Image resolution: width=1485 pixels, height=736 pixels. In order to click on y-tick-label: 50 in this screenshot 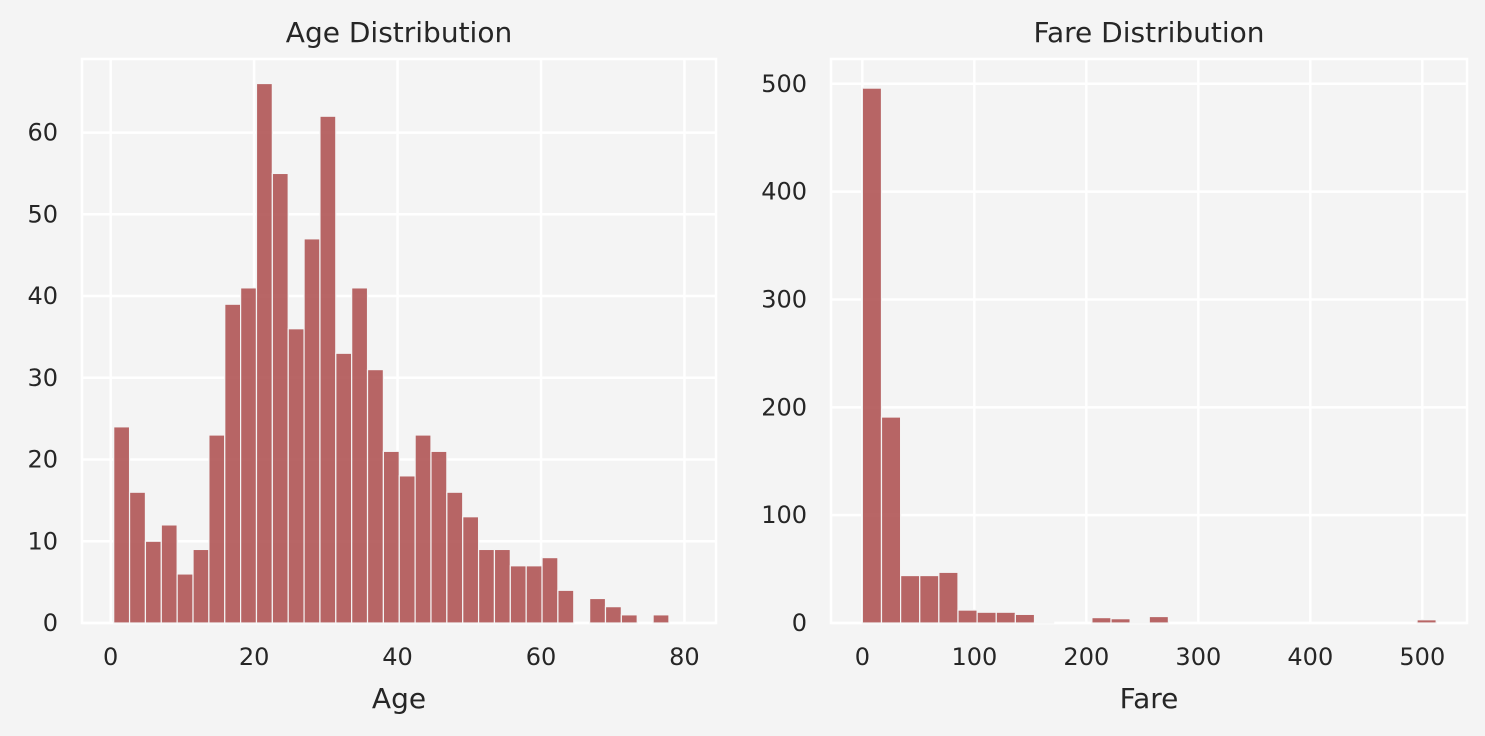, I will do `click(42, 214)`.